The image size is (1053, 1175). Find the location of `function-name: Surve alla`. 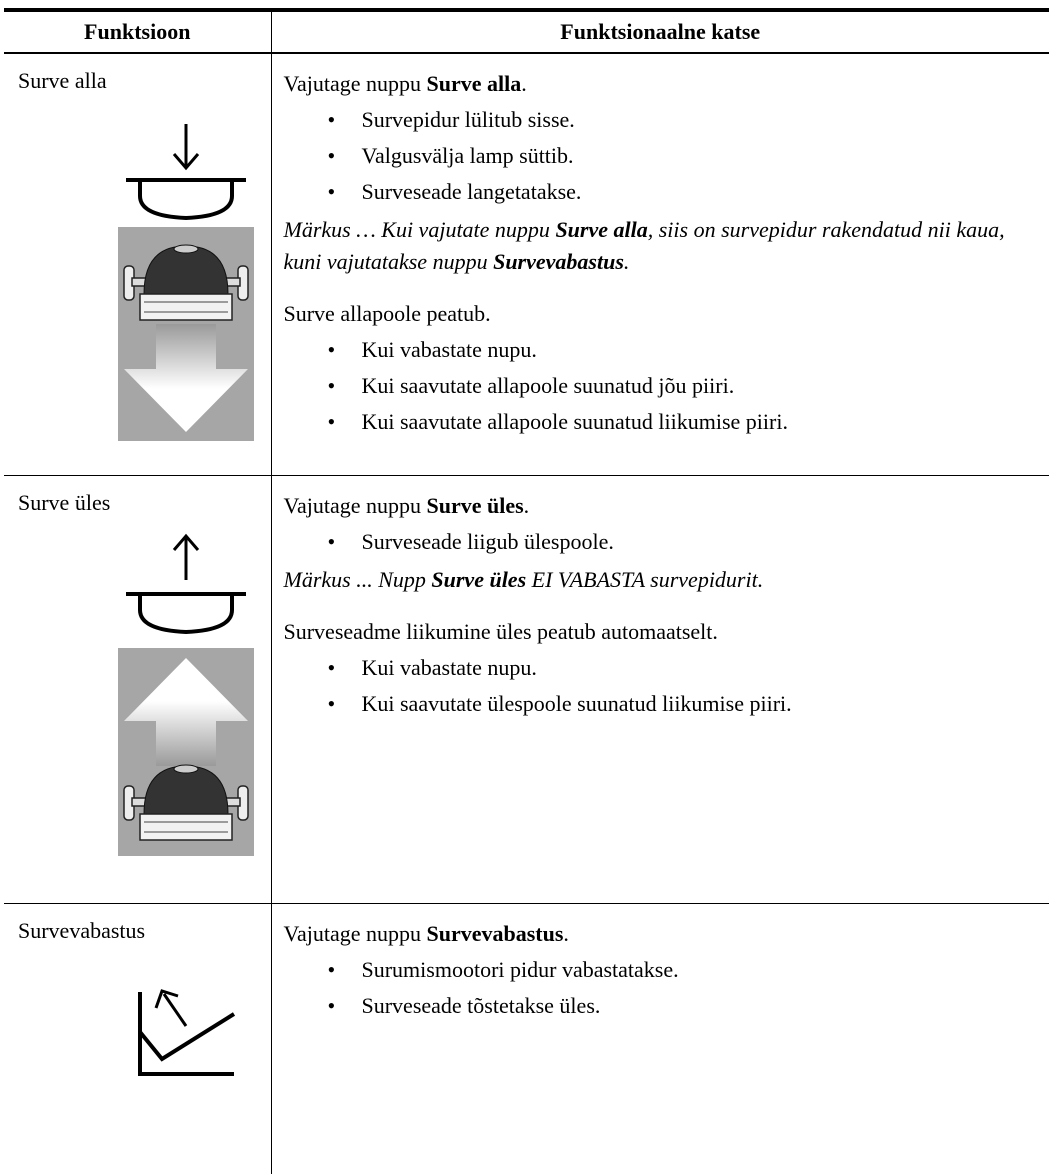

function-name: Surve alla is located at coordinates (62, 80).